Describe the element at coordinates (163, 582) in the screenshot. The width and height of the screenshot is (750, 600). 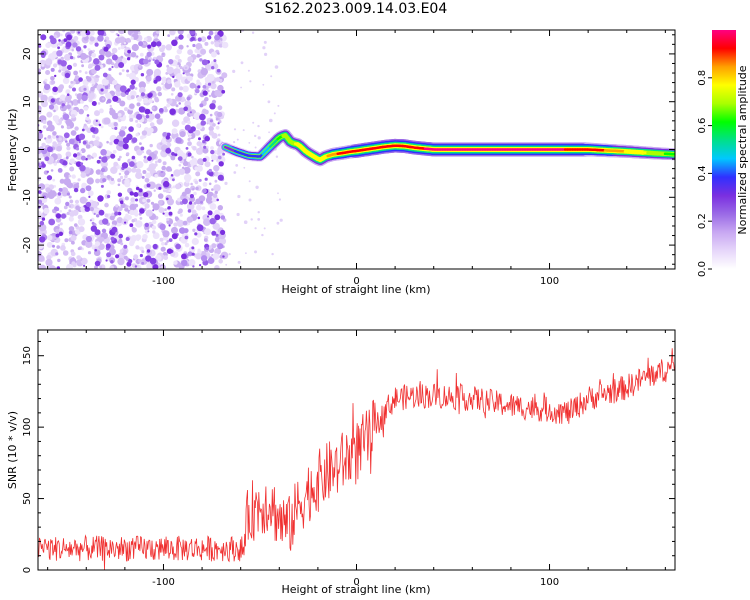
I see `x-tick-label: -100` at that location.